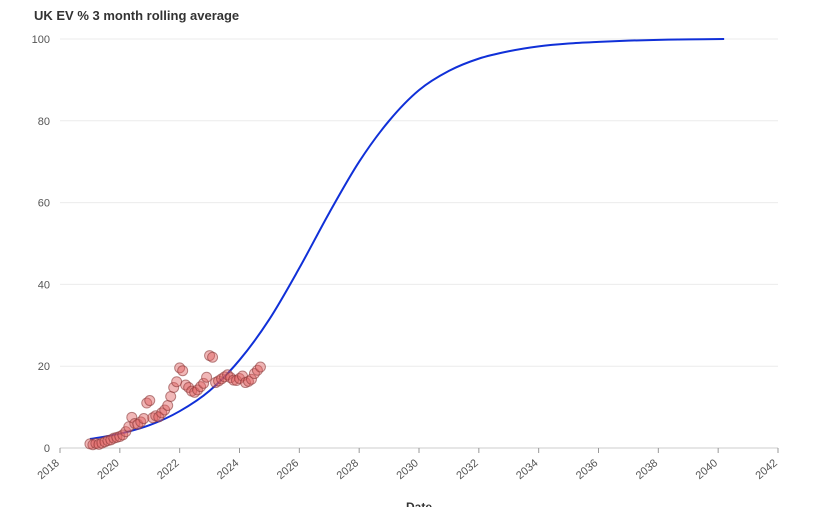 This screenshot has width=837, height=507. I want to click on x-tick-label: 2020, so click(108, 469).